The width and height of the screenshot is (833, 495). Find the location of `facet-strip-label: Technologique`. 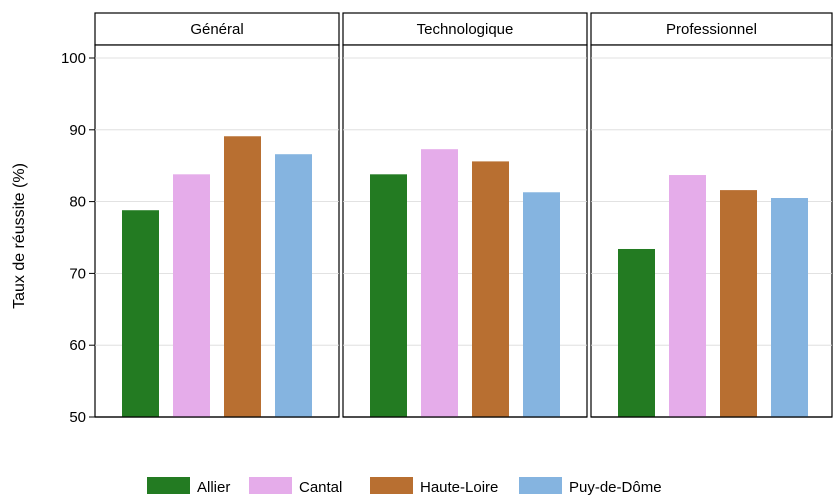

facet-strip-label: Technologique is located at coordinates (465, 29).